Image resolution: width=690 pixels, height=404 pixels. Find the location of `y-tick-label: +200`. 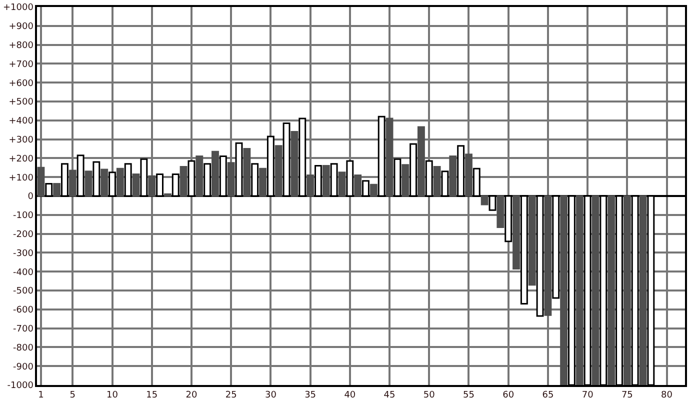

y-tick-label: +200 is located at coordinates (21, 159).